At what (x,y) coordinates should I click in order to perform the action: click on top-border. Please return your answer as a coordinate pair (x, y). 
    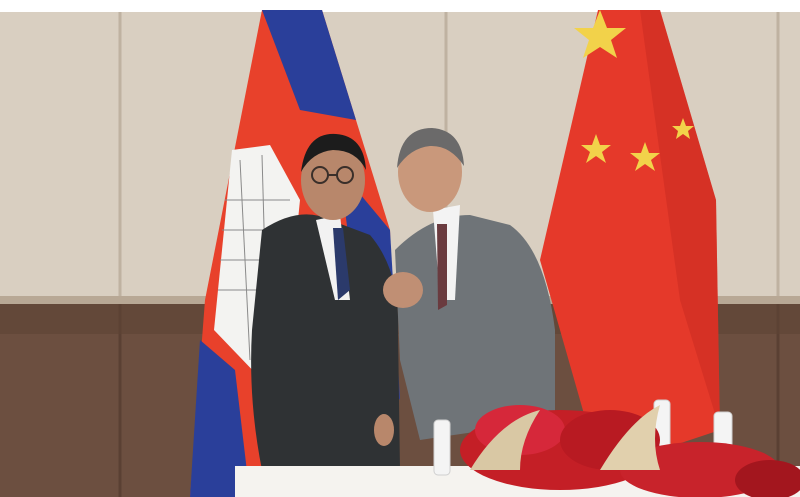
    Looking at the image, I should click on (400, 6).